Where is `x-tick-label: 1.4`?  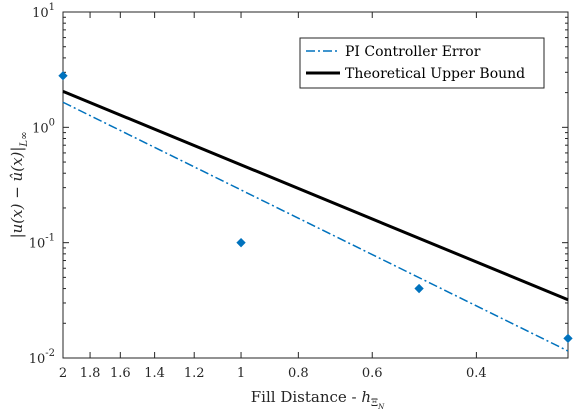 x-tick-label: 1.4 is located at coordinates (154, 373).